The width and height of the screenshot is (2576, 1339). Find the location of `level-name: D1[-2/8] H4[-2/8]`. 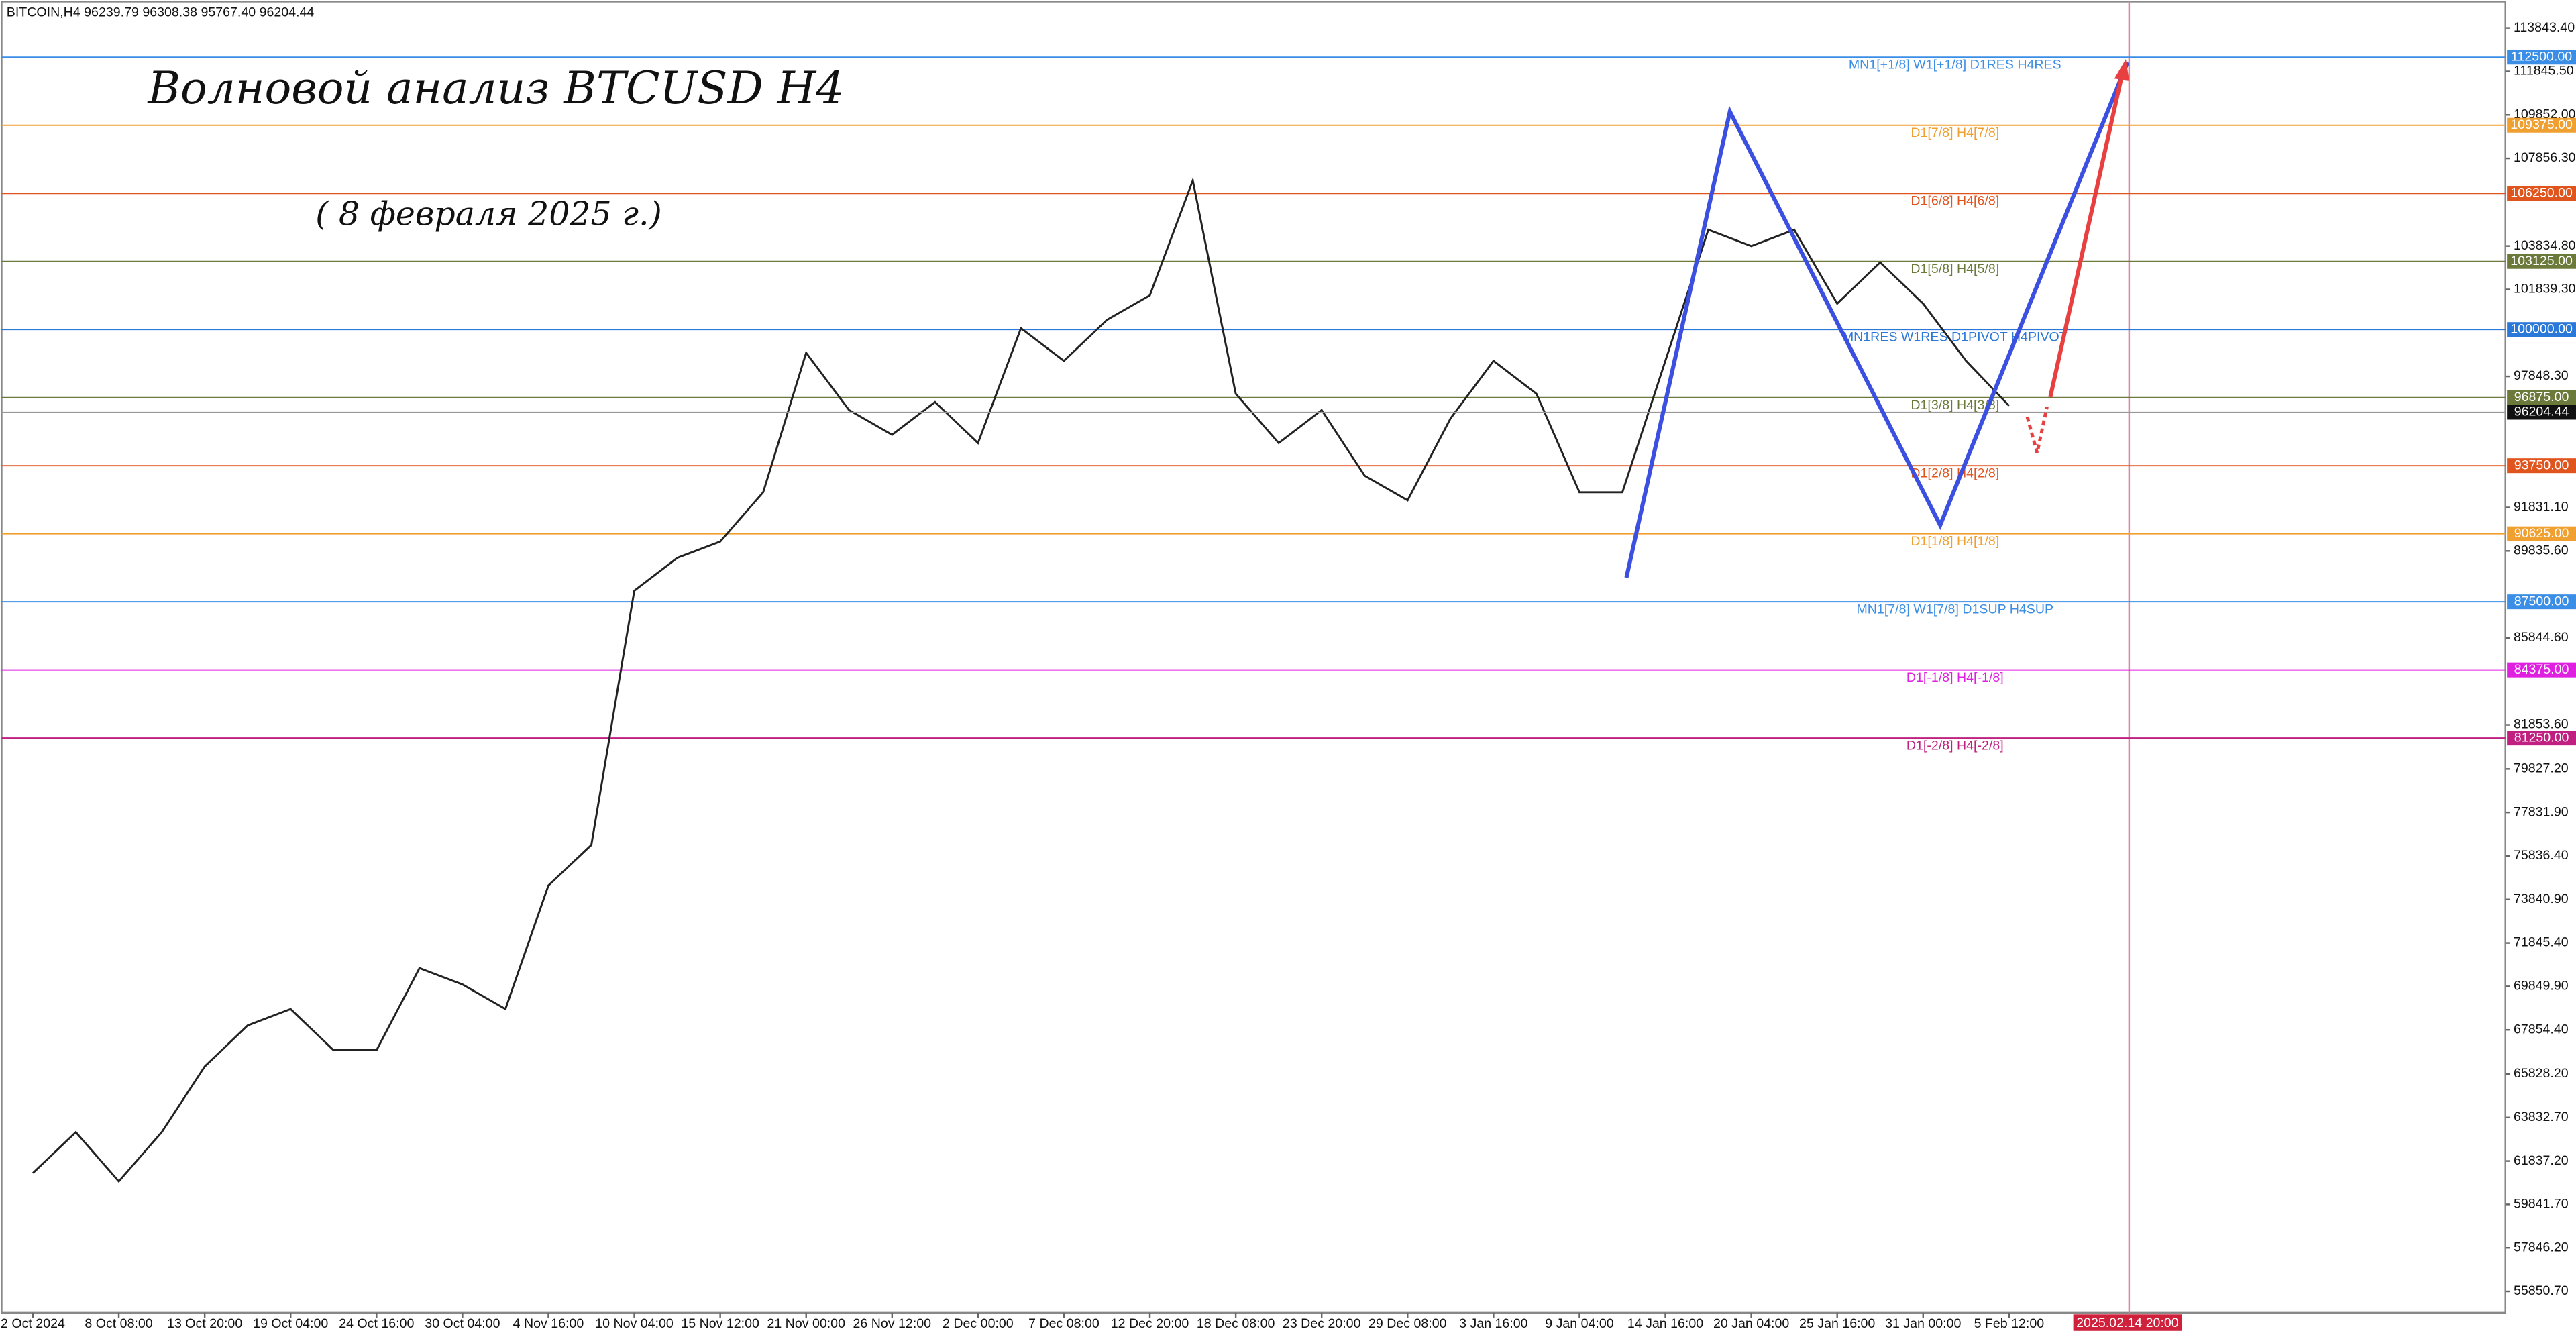

level-name: D1[-2/8] H4[-2/8] is located at coordinates (1955, 746).